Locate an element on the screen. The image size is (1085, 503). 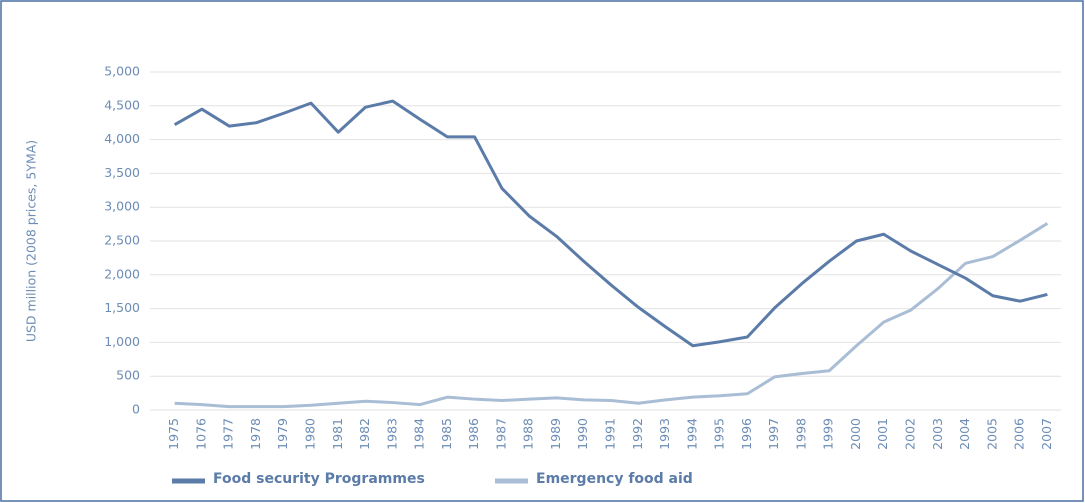
y-tick-label: 4,000 is located at coordinates (122, 138).